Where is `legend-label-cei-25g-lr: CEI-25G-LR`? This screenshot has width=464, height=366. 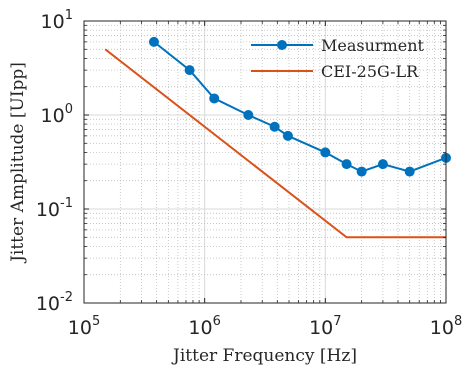
legend-label-cei-25g-lr: CEI-25G-LR is located at coordinates (370, 71).